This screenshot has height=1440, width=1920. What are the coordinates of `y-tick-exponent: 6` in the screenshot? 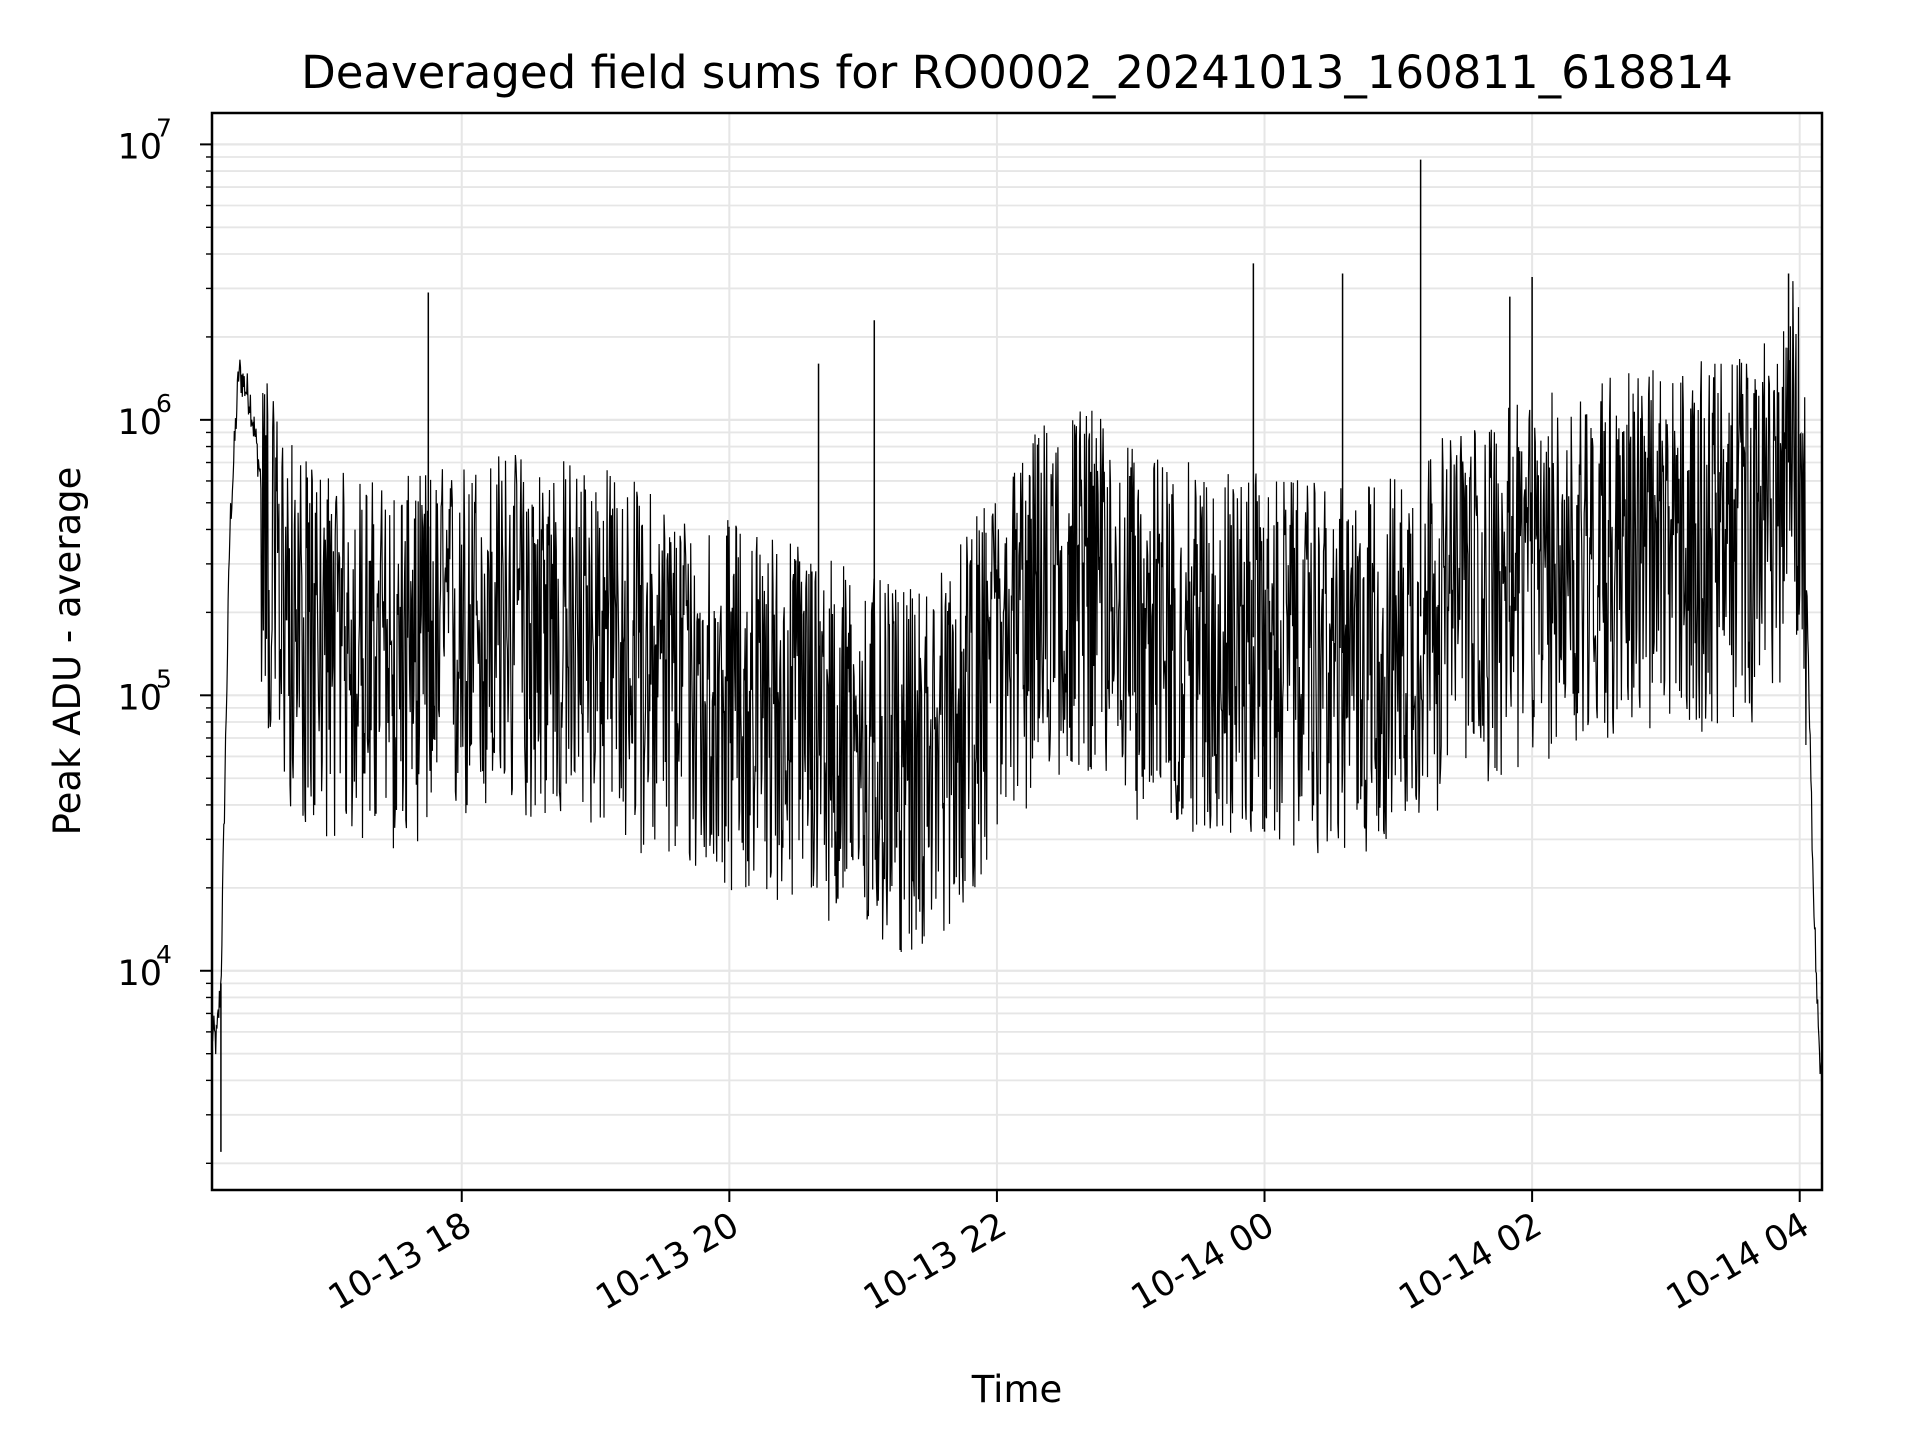 It's located at (164, 403).